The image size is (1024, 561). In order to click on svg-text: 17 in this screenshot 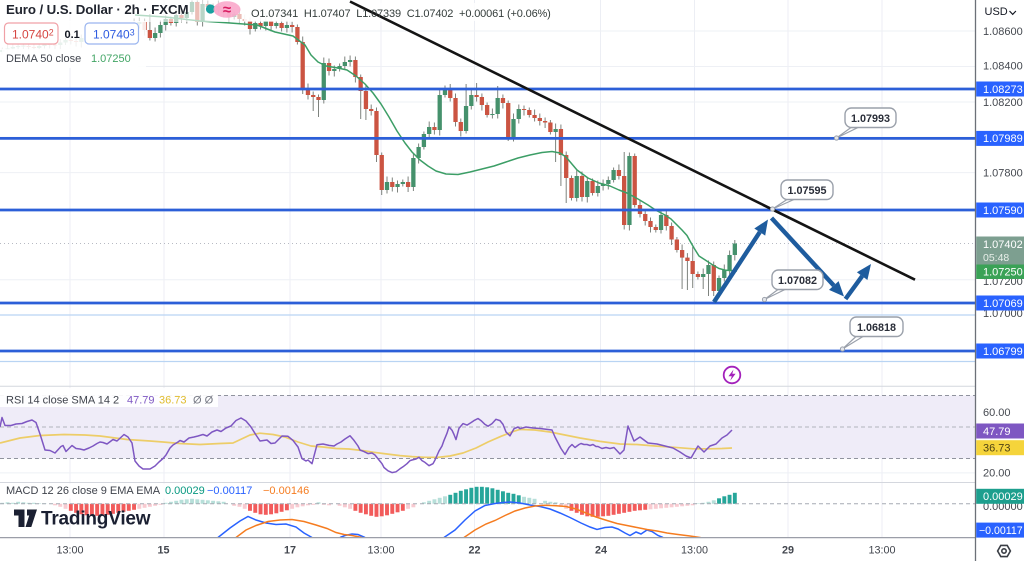, I will do `click(290, 551)`.